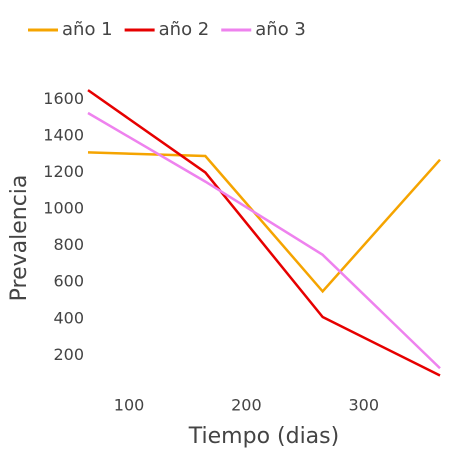 The width and height of the screenshot is (450, 450). Describe the element at coordinates (68, 354) in the screenshot. I see `y-tick-label: 200` at that location.